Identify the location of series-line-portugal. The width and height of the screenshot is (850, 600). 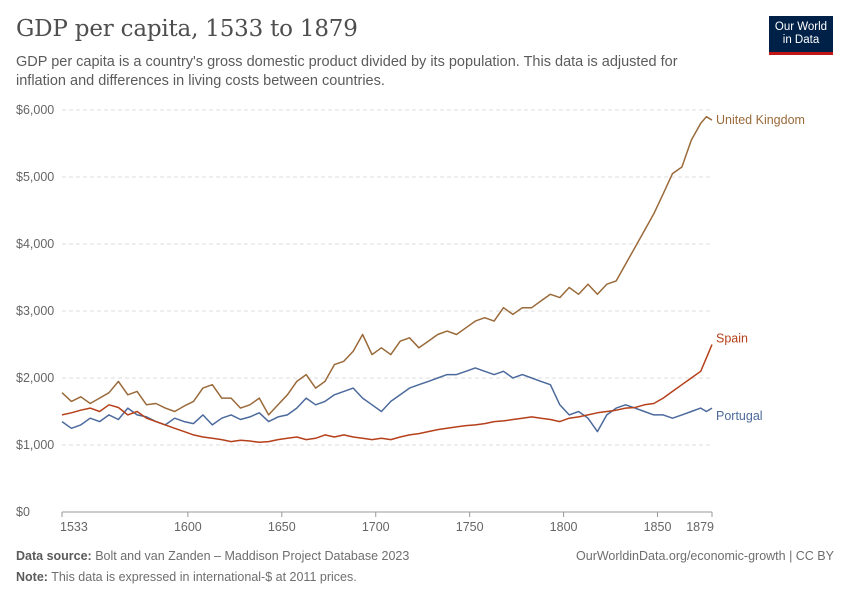
(387, 400).